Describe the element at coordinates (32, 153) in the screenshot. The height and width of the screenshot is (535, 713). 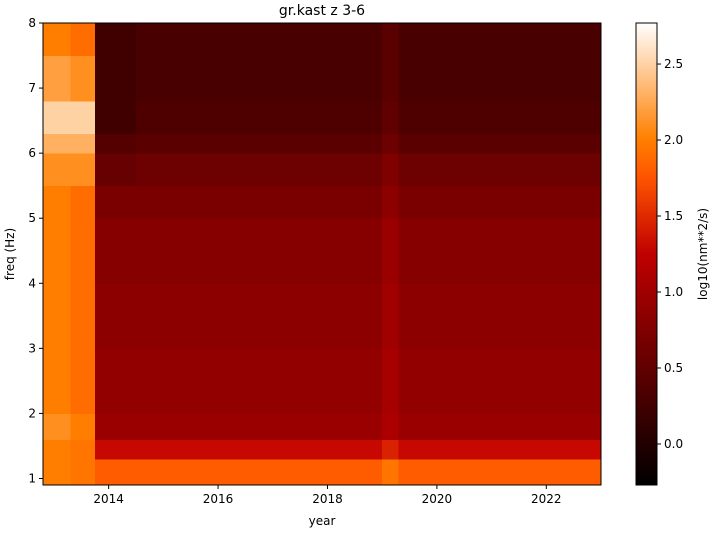
I see `y-tick-label: 6` at that location.